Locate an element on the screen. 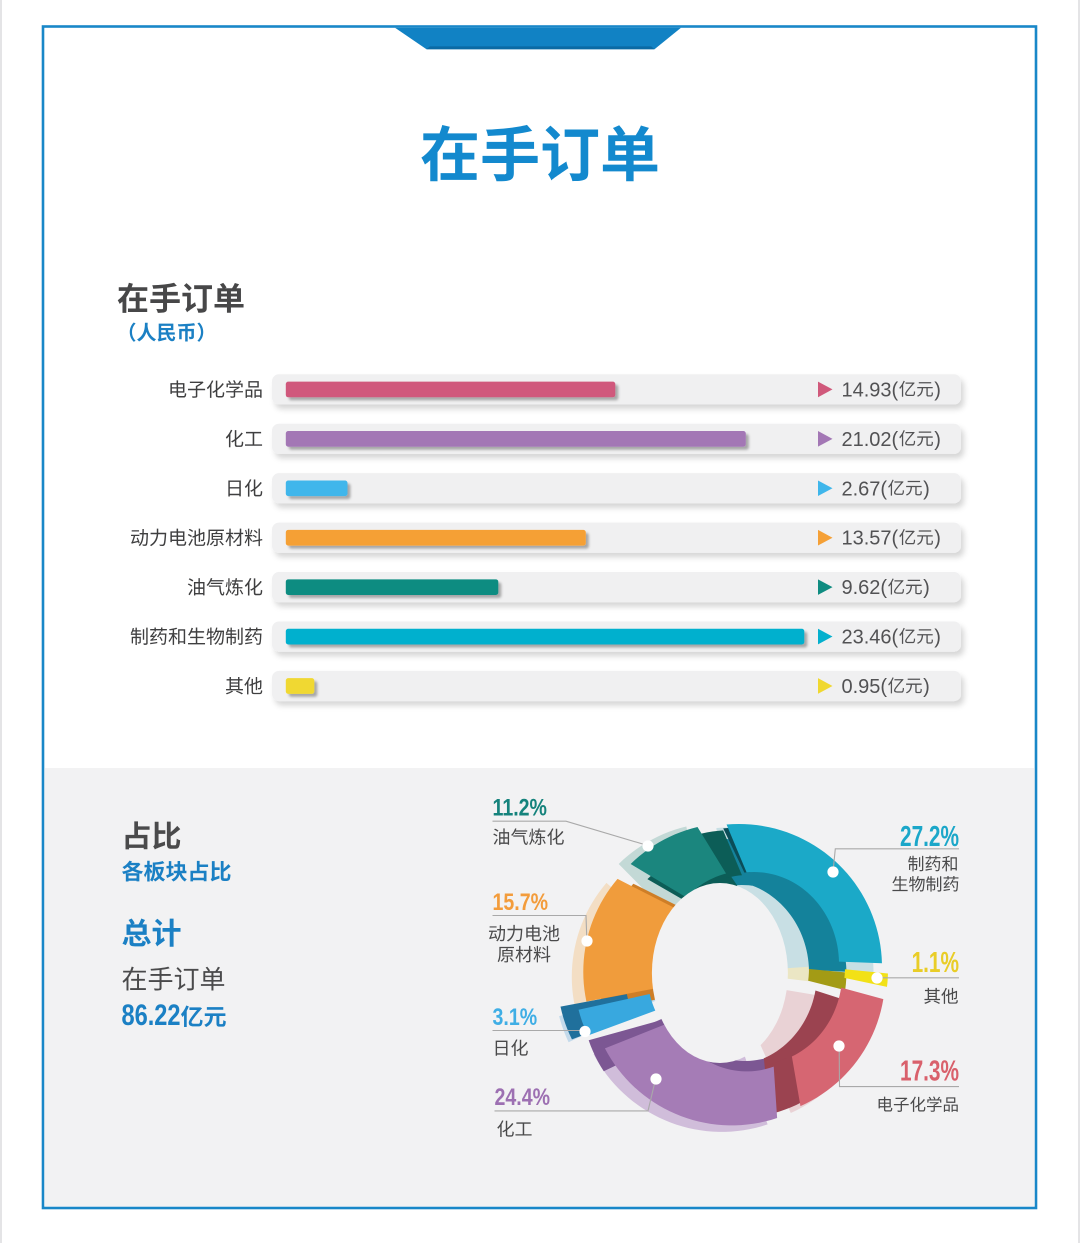 The height and width of the screenshot is (1243, 1080). svg-text: 1.1% is located at coordinates (935, 963).